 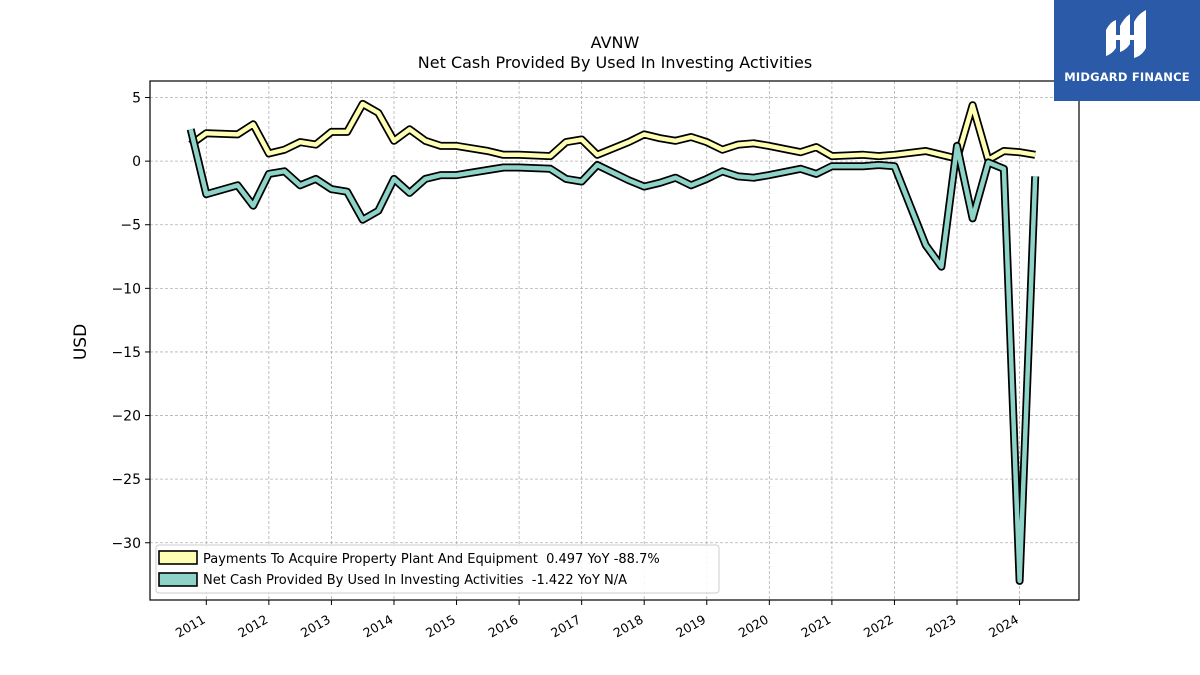 What do you see at coordinates (878, 626) in the screenshot?
I see `x-tick-label: 2022` at bounding box center [878, 626].